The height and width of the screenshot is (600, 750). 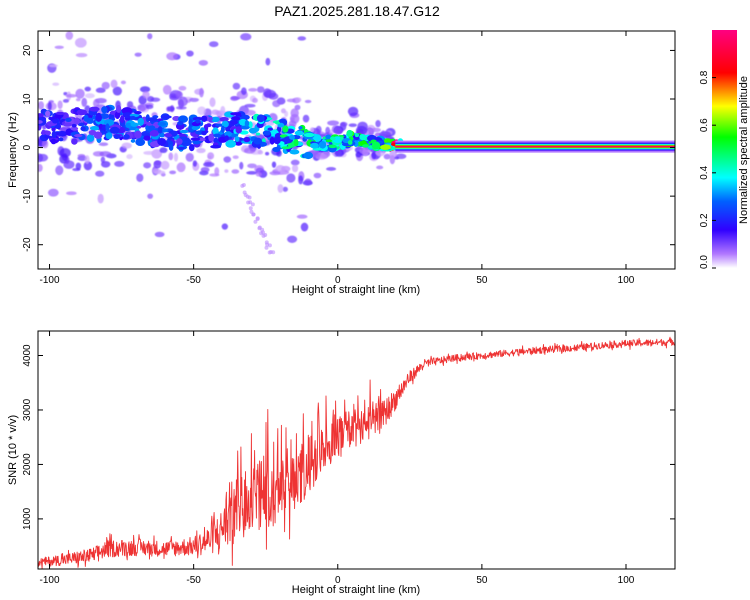 I want to click on spectrogram-y-tick-label: 10, so click(x=27, y=99).